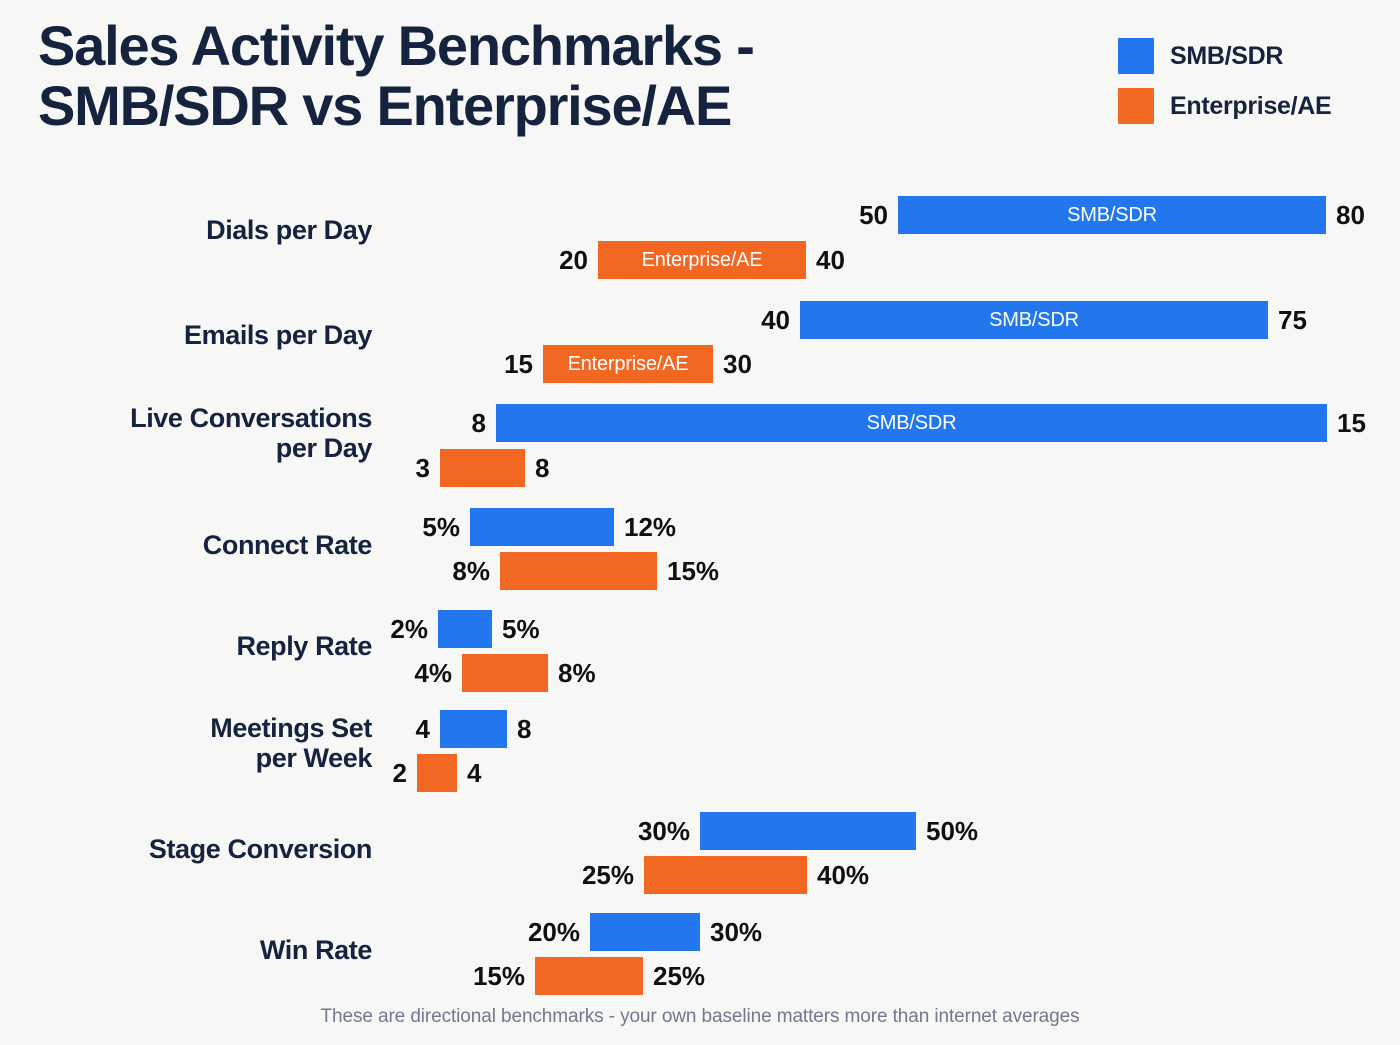 Image resolution: width=1400 pixels, height=1045 pixels. I want to click on legend-item-smb-sdr: SMB/SDR, so click(1224, 56).